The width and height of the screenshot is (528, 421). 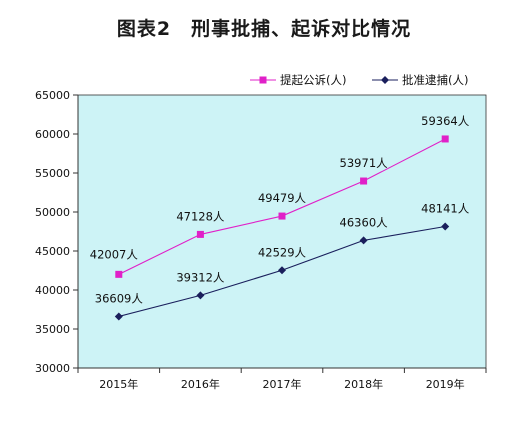 I want to click on y-tick-label: 50000, so click(x=52, y=212).